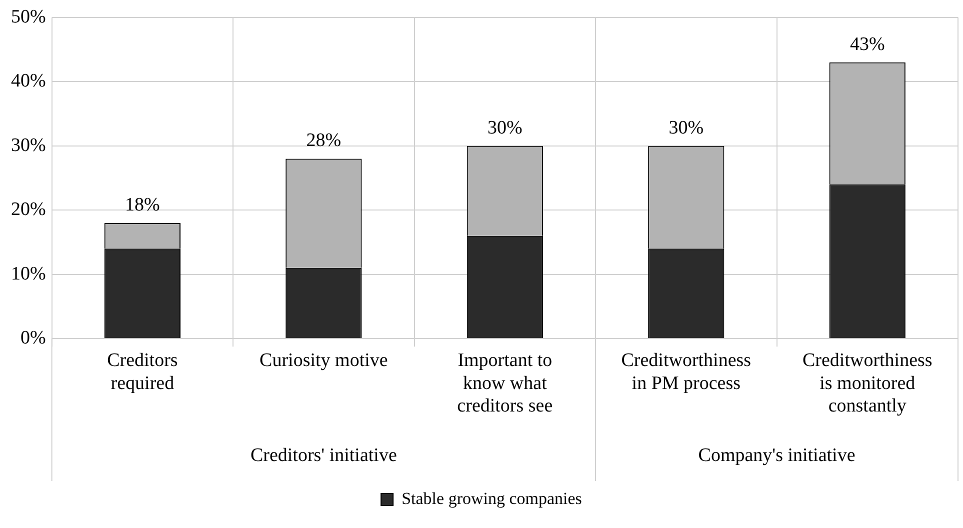 This screenshot has width=963, height=528. Describe the element at coordinates (777, 455) in the screenshot. I see `text: Company's initiative` at that location.